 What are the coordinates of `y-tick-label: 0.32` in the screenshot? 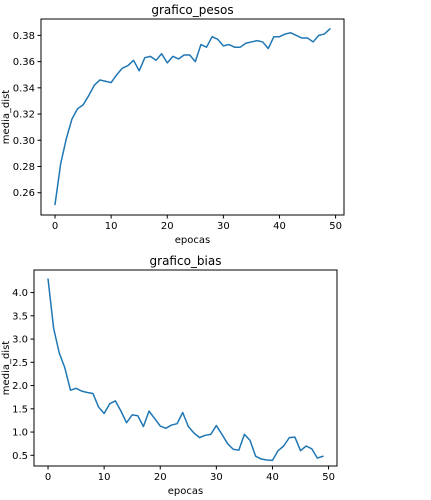 It's located at (24, 115).